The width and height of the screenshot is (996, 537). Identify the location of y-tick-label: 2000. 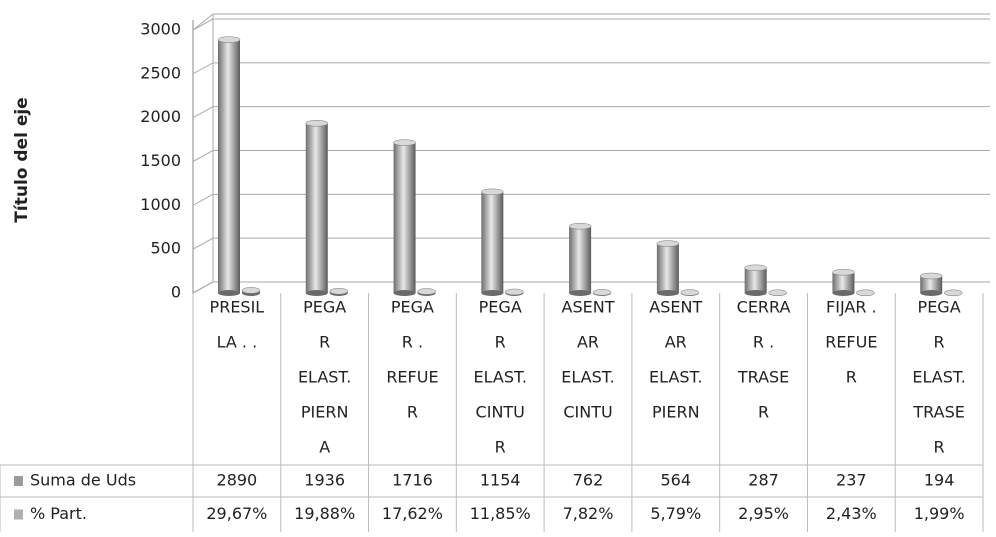
(160, 116).